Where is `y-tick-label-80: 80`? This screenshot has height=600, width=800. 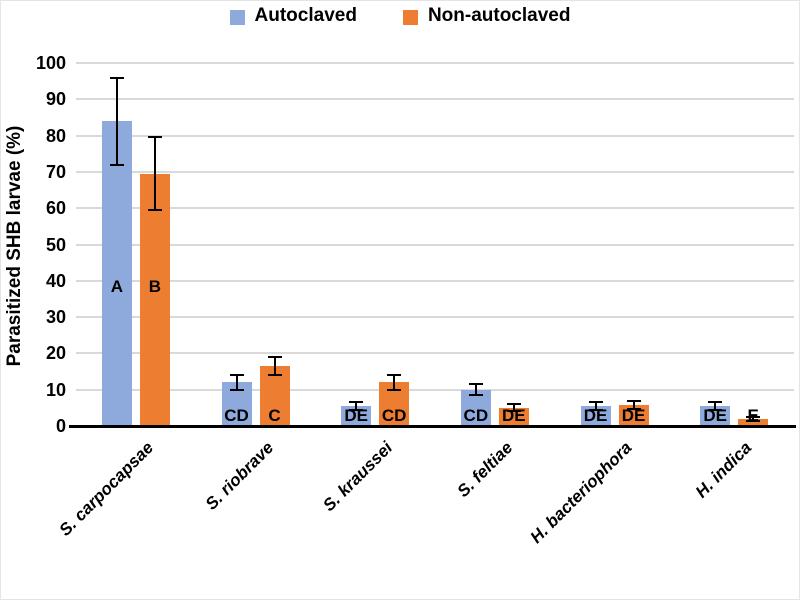
y-tick-label-80: 80 is located at coordinates (55, 135).